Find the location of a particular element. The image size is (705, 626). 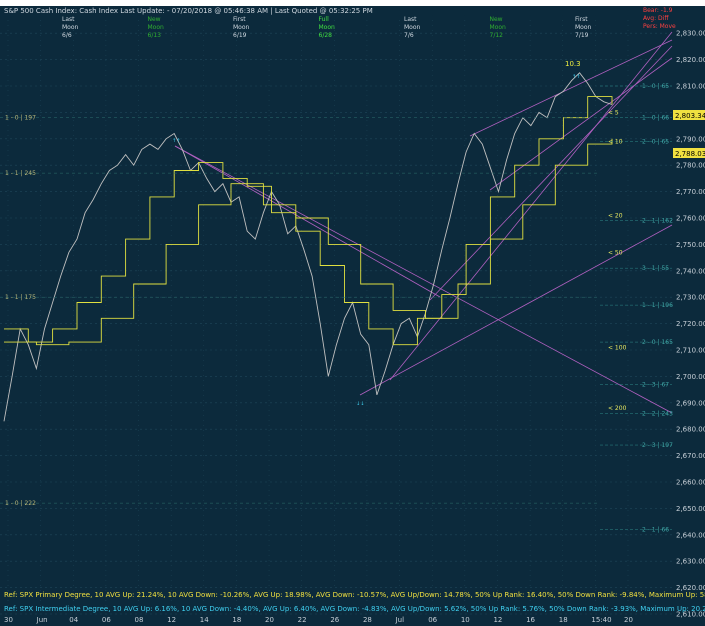

y-tick-label: 2,770.00 is located at coordinates (690, 192).